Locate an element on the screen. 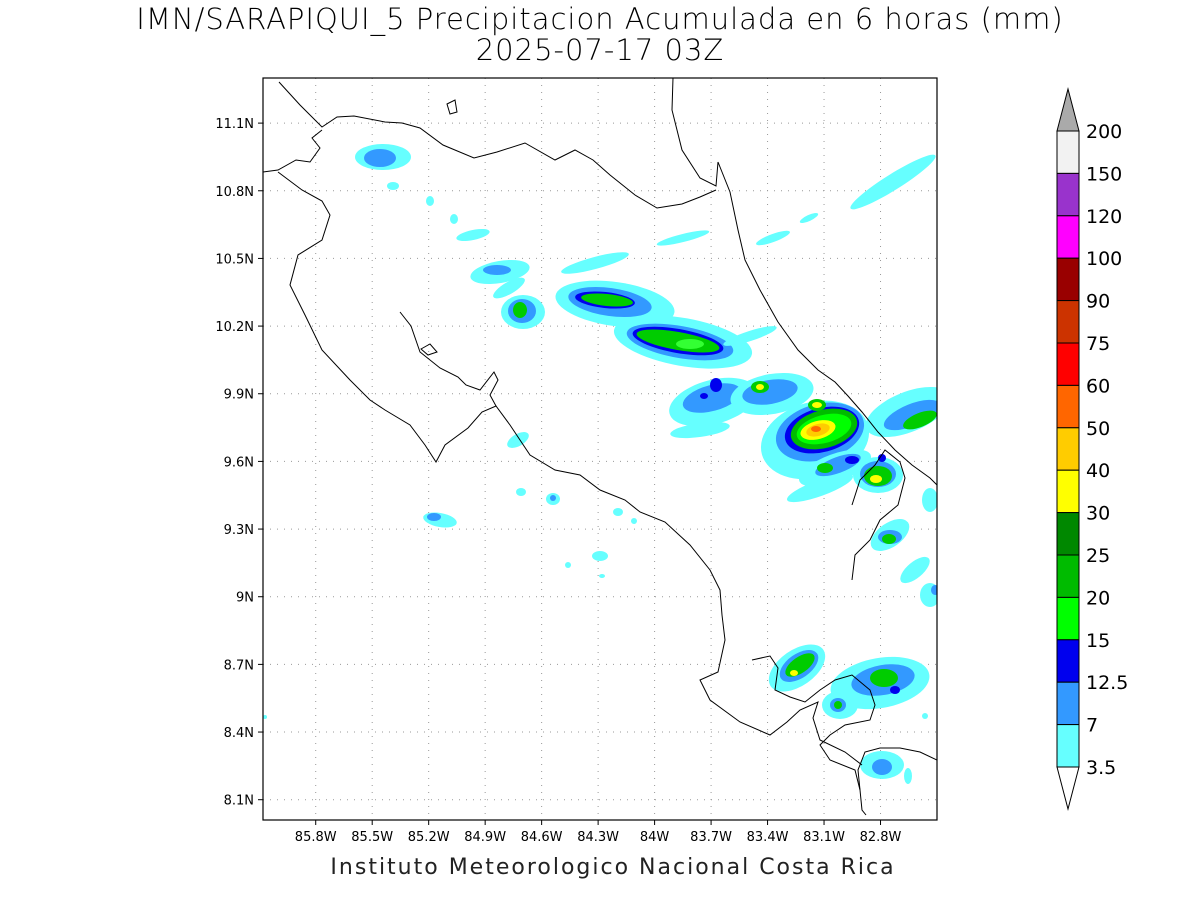 This screenshot has width=1200, height=900. colorbar-level-label: 15 is located at coordinates (1098, 641).